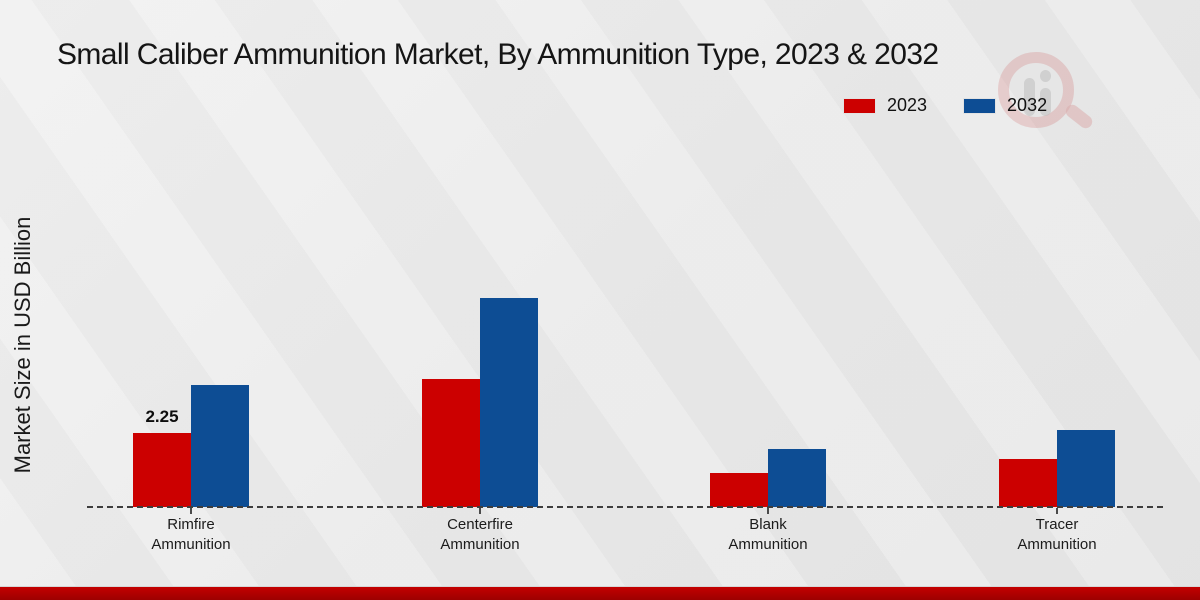 This screenshot has width=1200, height=600. I want to click on bar-2023-centerfire-ammunition, so click(451, 442).